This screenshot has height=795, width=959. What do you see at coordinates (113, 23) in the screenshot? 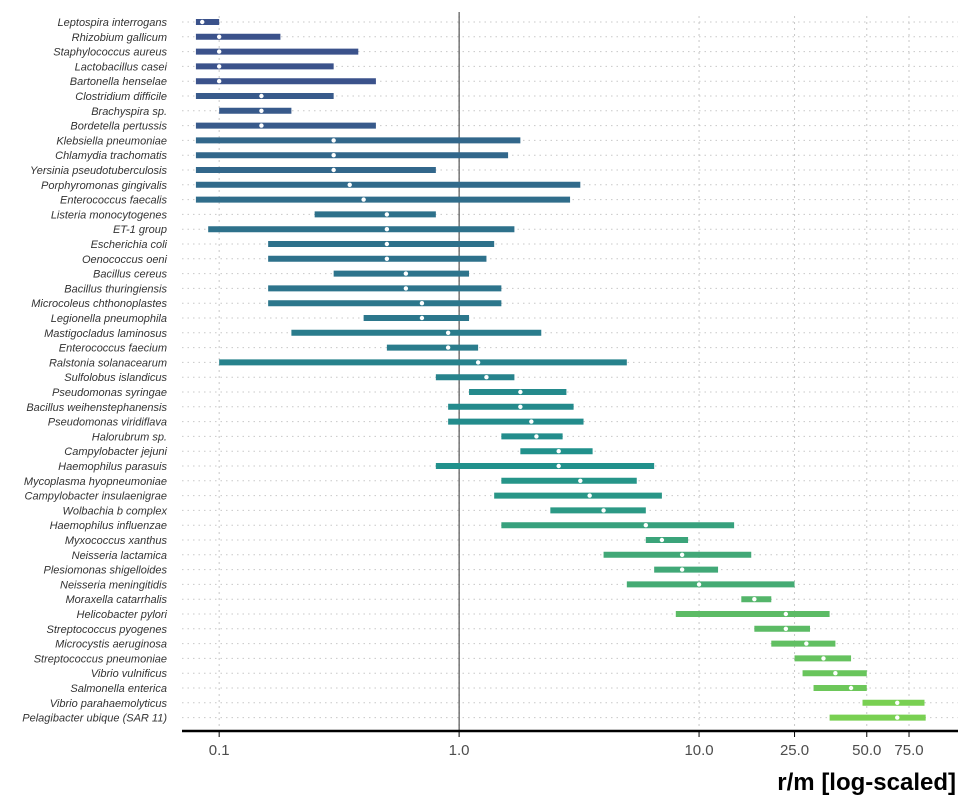
I see `species-label: Leptospira interrogans` at bounding box center [113, 23].